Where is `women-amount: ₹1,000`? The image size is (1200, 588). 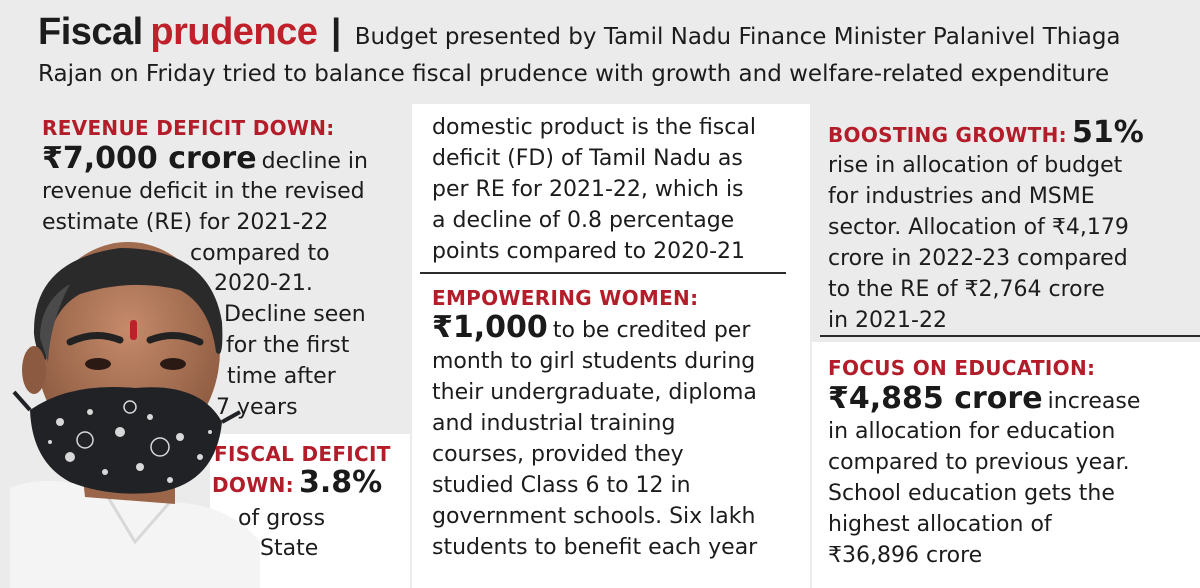
women-amount: ₹1,000 is located at coordinates (490, 327).